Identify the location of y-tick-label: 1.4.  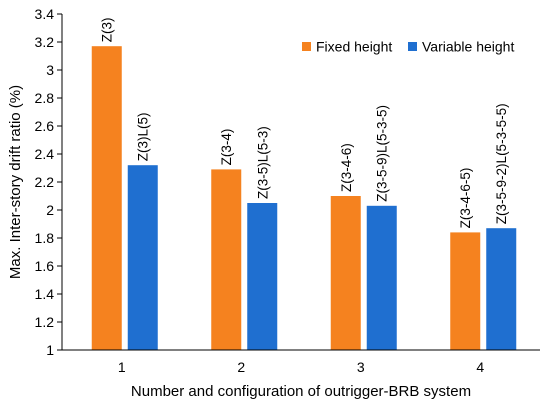
(45, 294).